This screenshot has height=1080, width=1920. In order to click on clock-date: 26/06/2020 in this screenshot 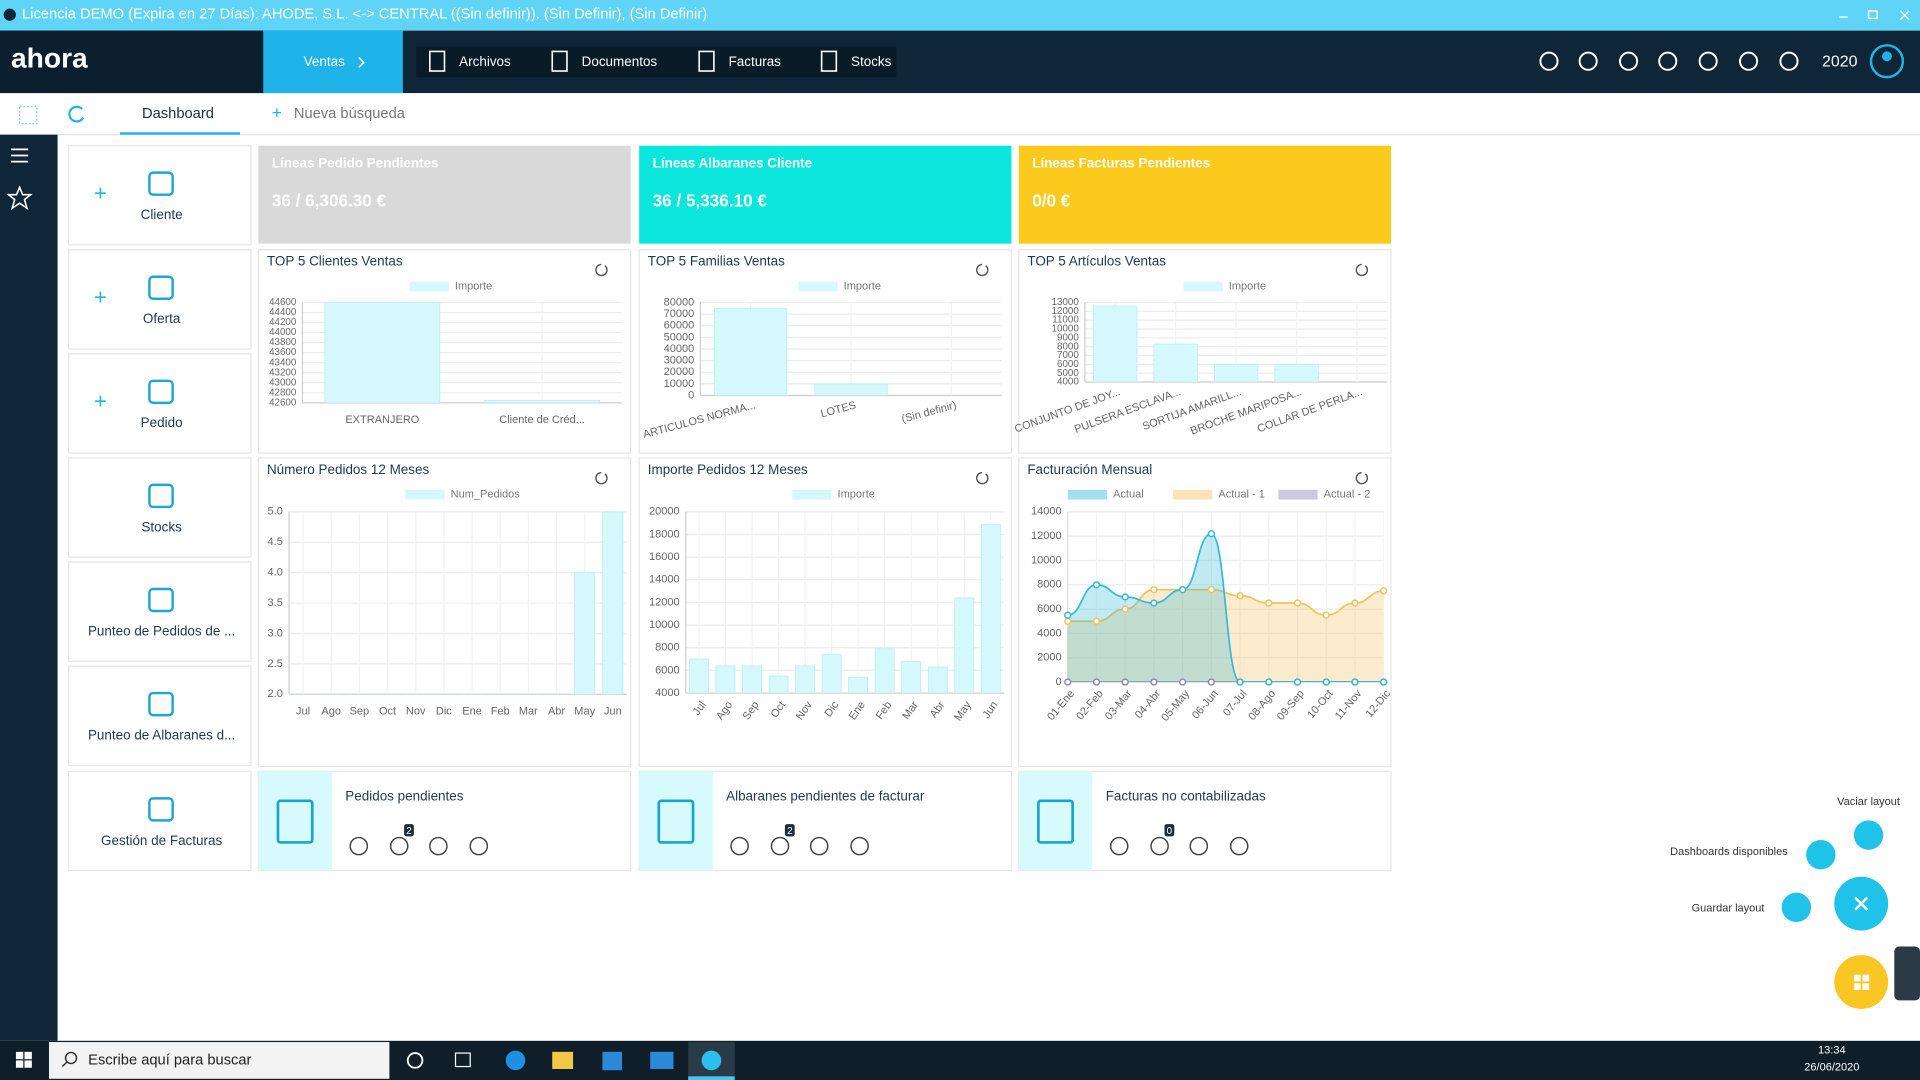, I will do `click(1831, 1068)`.